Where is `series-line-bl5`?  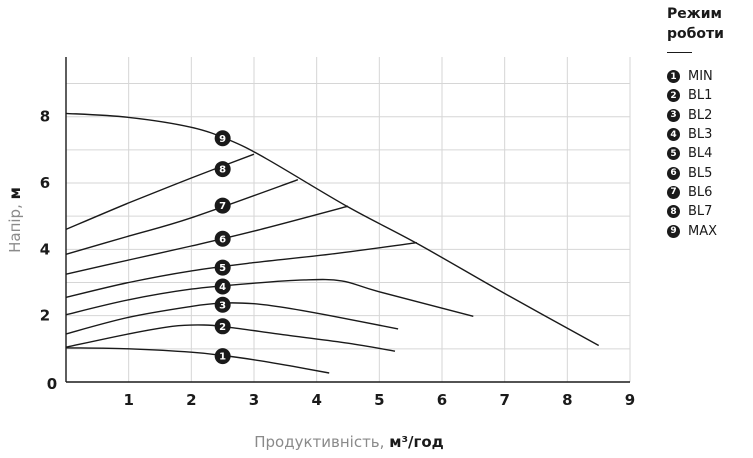 series-line-bl5 is located at coordinates (207, 240).